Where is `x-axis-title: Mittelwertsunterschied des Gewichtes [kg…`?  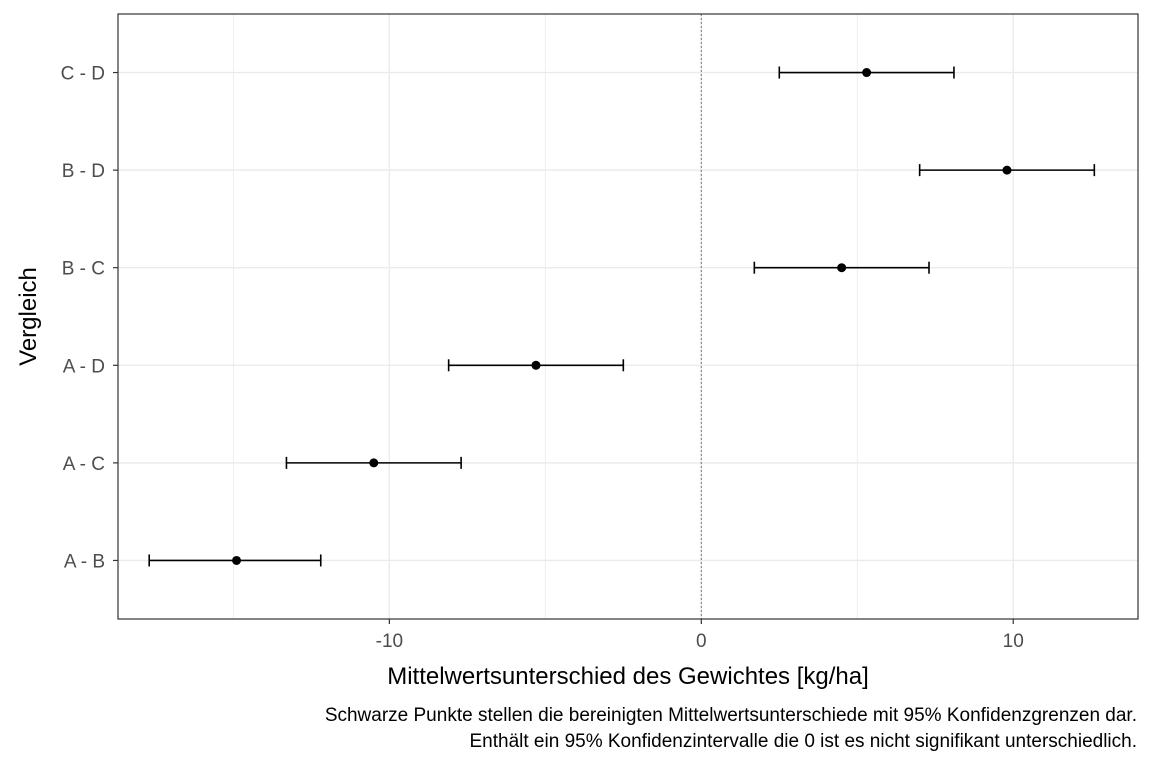
x-axis-title: Mittelwertsunterschied des Gewichtes [kg… is located at coordinates (628, 676).